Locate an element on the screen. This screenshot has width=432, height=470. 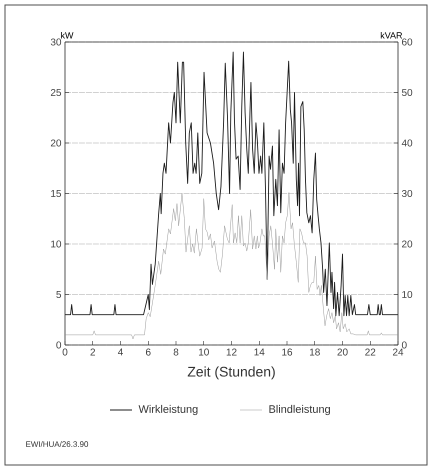
x-tick-label: 6 is located at coordinates (148, 352).